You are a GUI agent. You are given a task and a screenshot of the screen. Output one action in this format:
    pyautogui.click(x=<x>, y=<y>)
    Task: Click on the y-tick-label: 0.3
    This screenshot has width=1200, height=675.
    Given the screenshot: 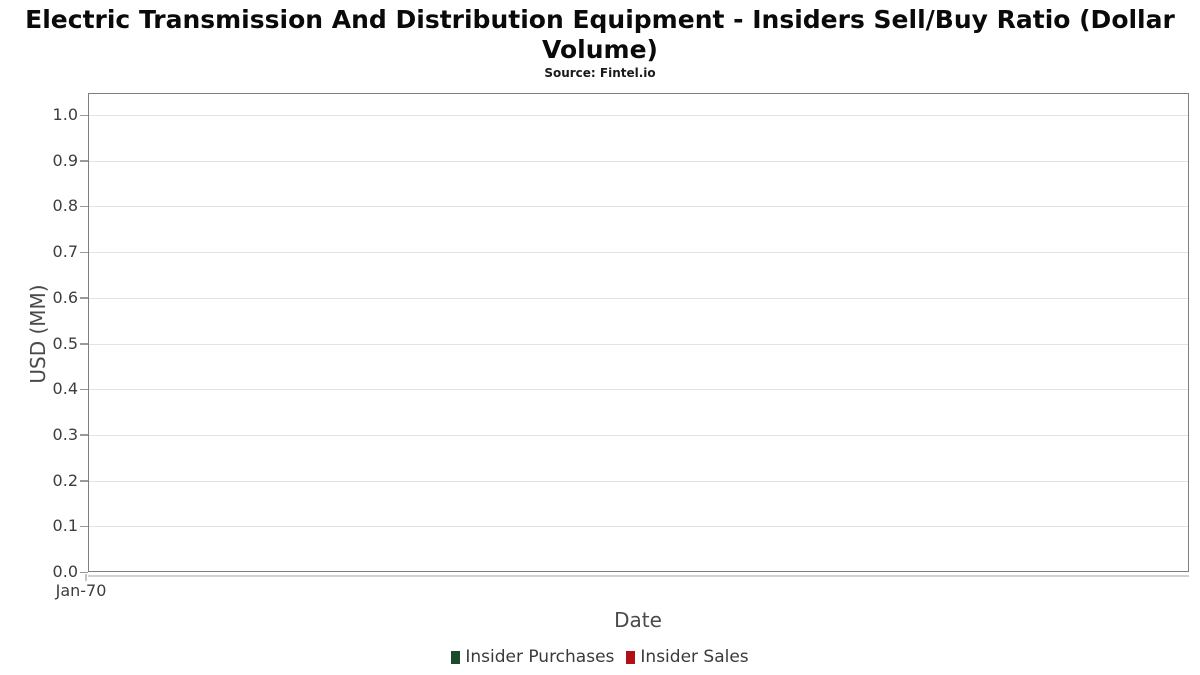 What is the action you would take?
    pyautogui.click(x=65, y=434)
    